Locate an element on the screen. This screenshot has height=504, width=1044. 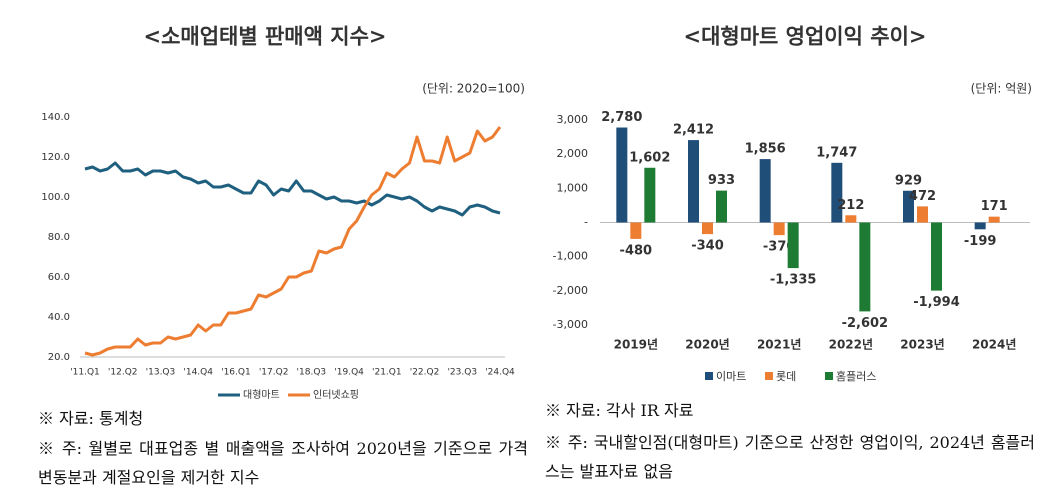
x-tick-label: '12.Q2 is located at coordinates (123, 373).